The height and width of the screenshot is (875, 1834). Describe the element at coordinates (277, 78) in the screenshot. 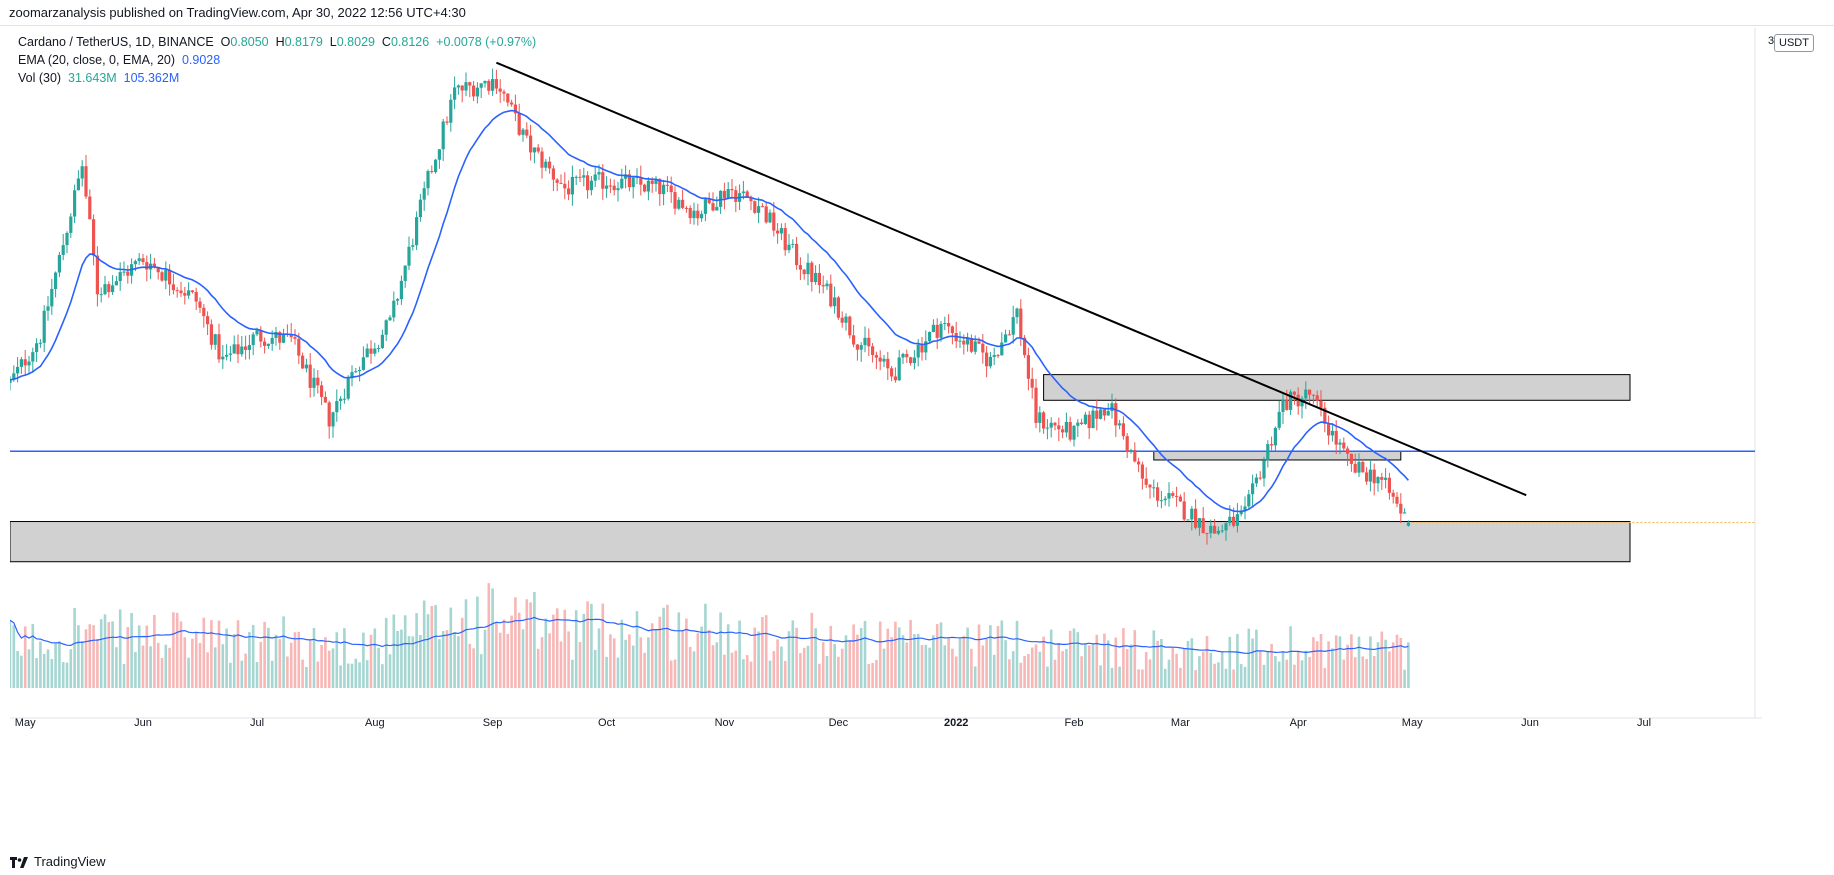

I see `legend-vol-row: Vol (30) 31.643M 105.362M` at that location.